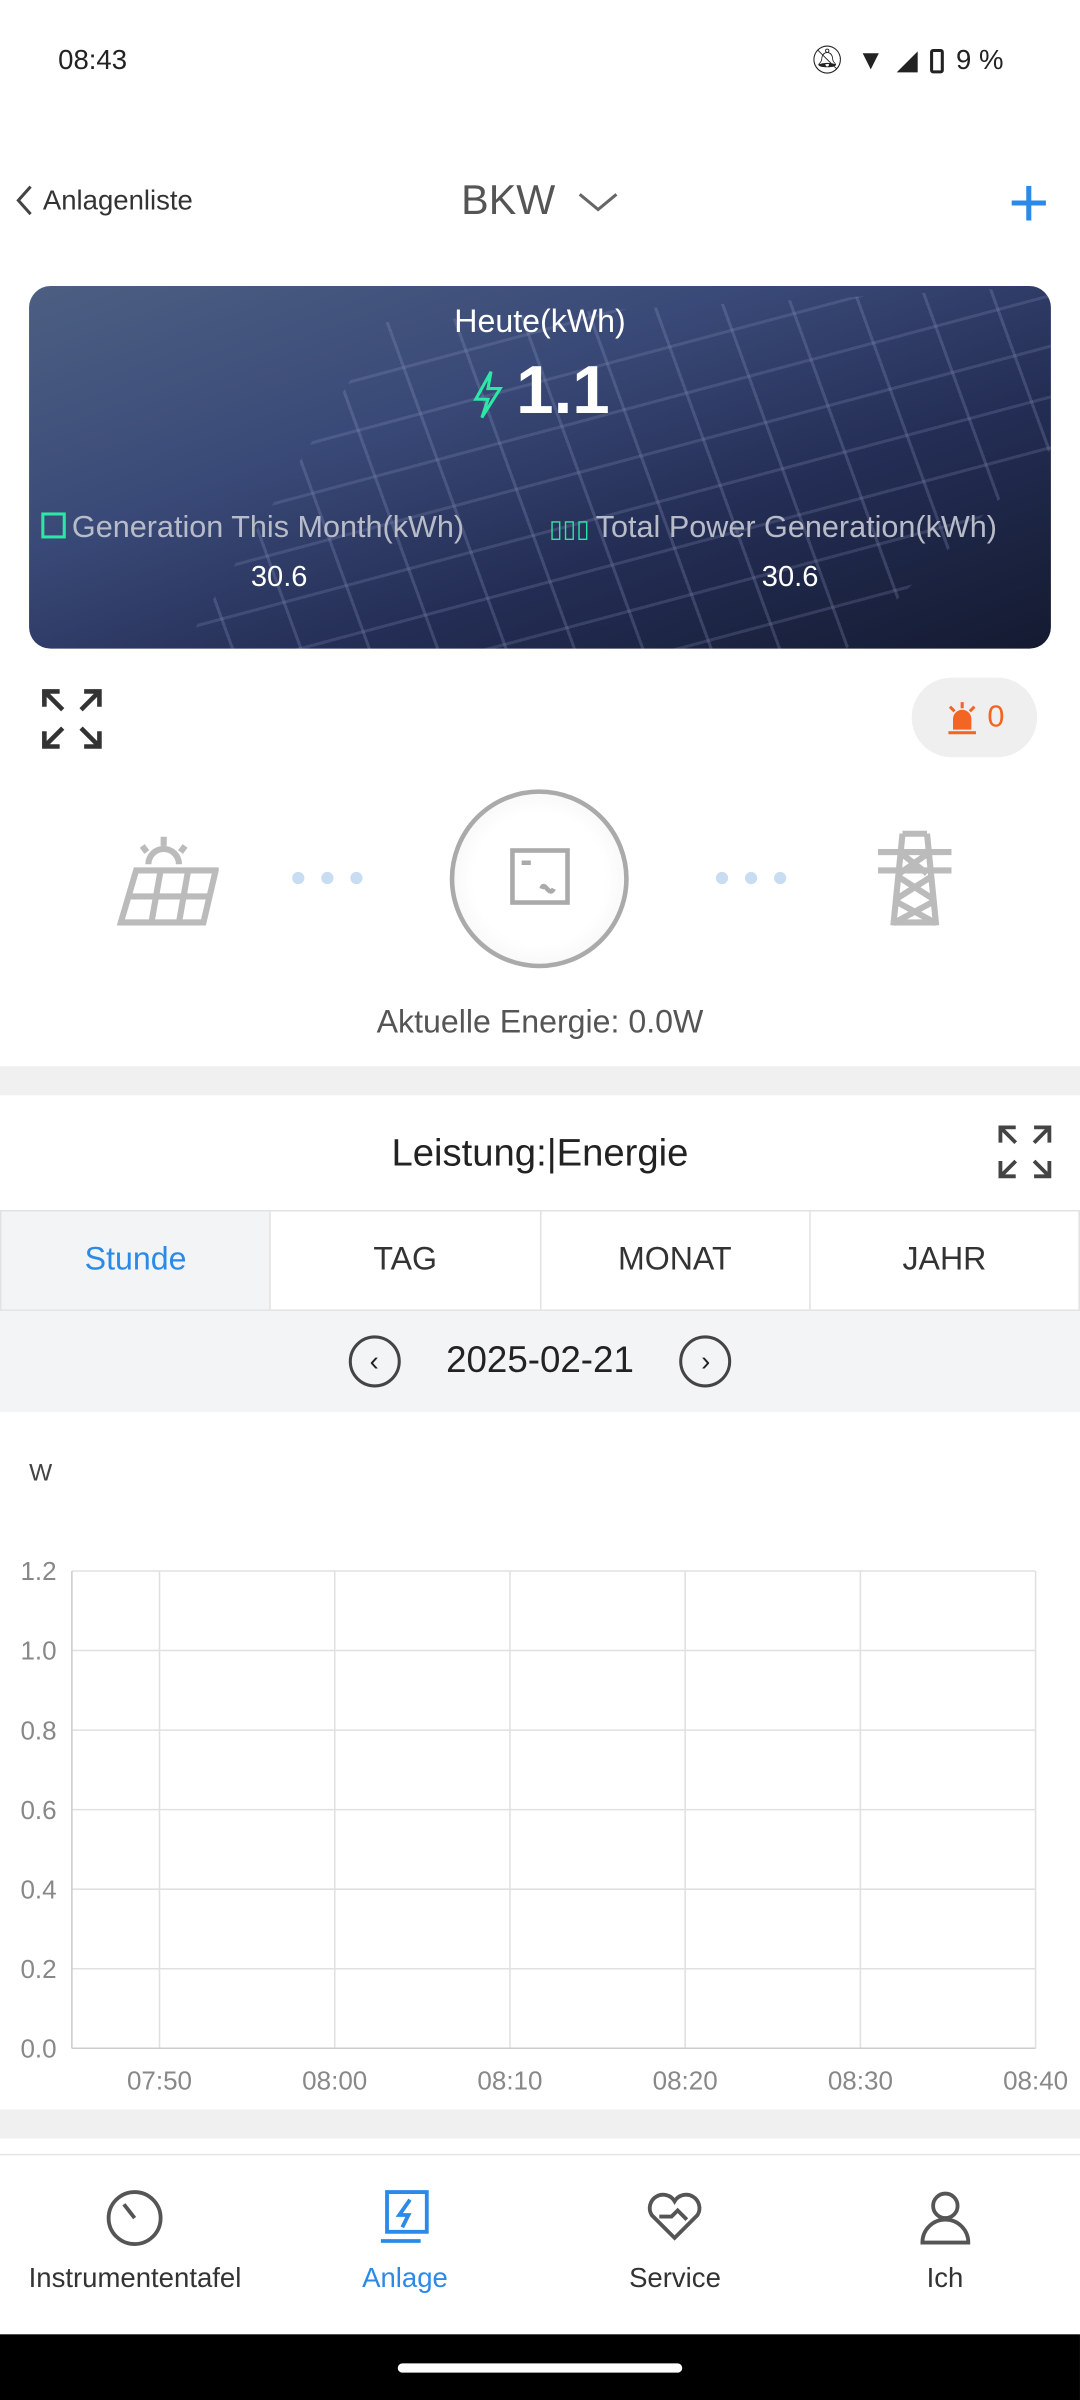  I want to click on prev-date-button: ‹, so click(374, 1361).